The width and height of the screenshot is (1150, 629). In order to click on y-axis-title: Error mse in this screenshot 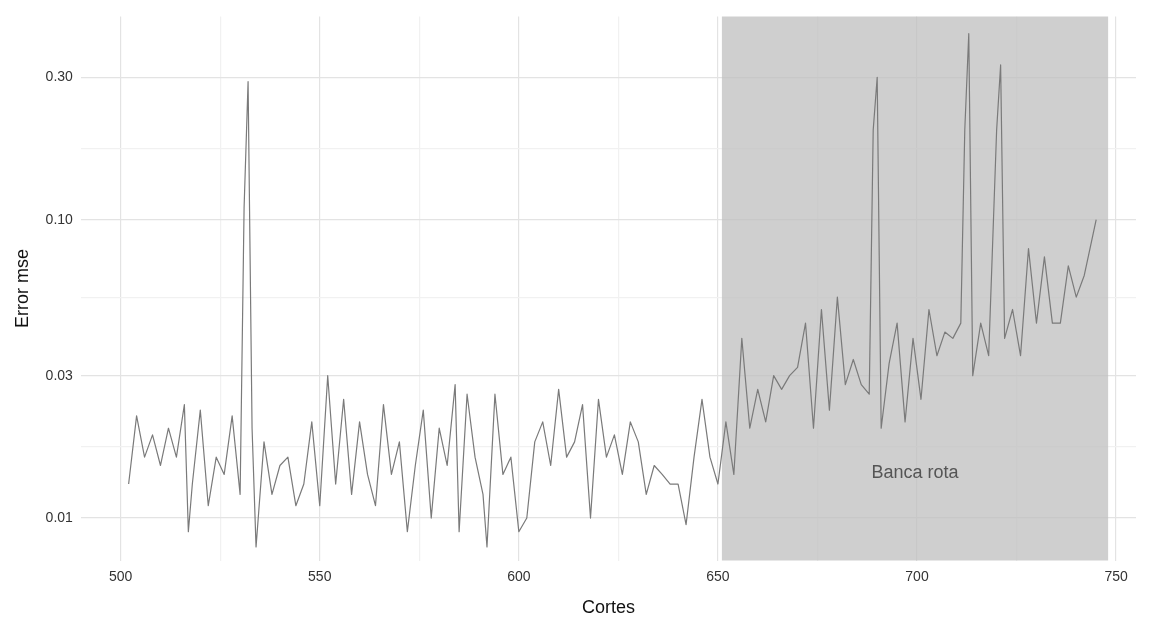, I will do `click(21, 288)`.